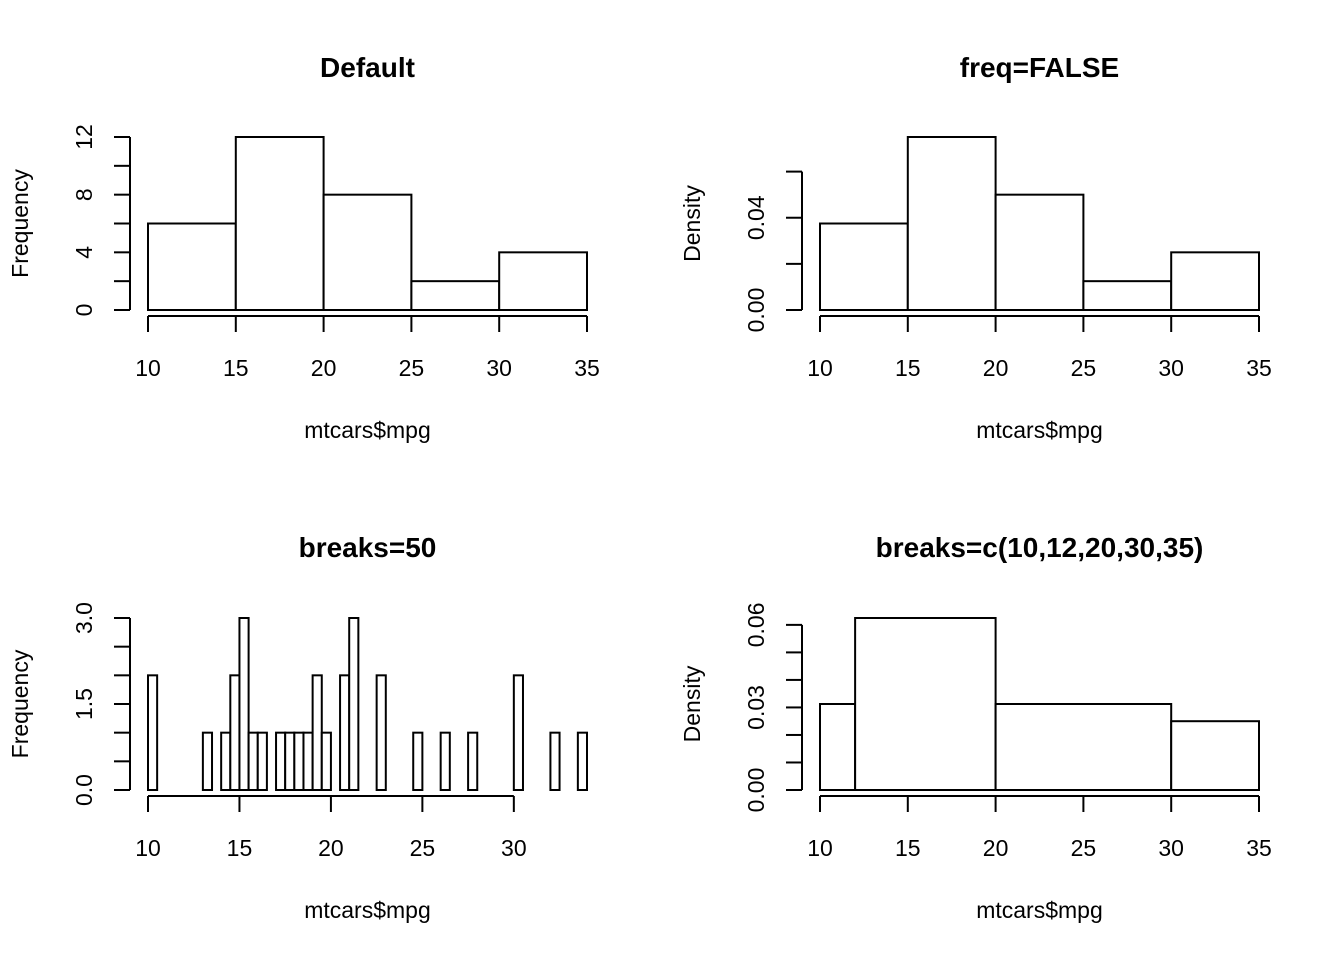  Describe the element at coordinates (84, 194) in the screenshot. I see `y-tick-label: 8` at that location.